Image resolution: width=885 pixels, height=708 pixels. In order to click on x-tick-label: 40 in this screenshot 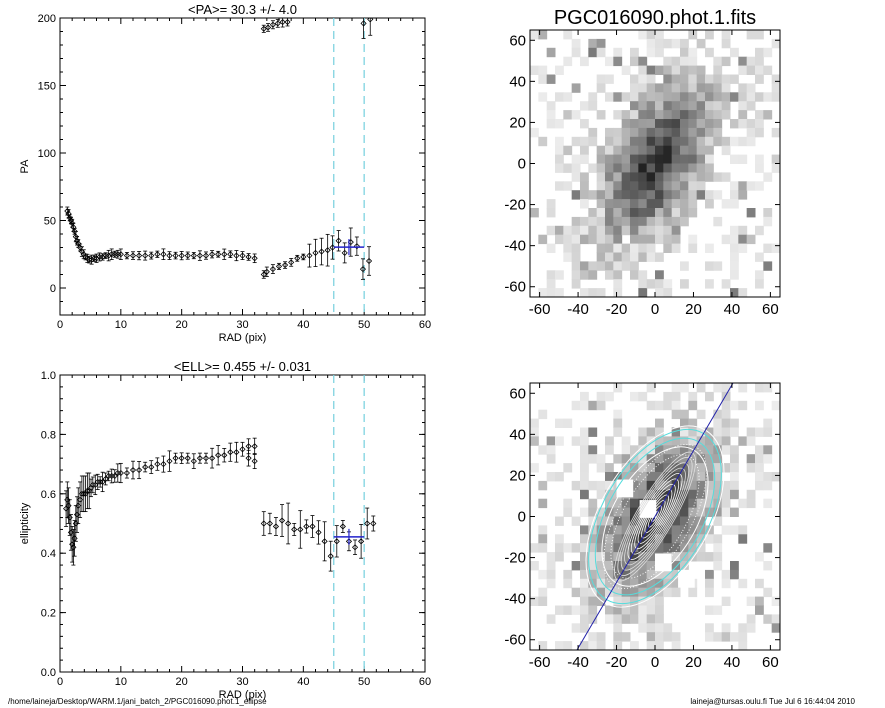, I will do `click(732, 662)`.